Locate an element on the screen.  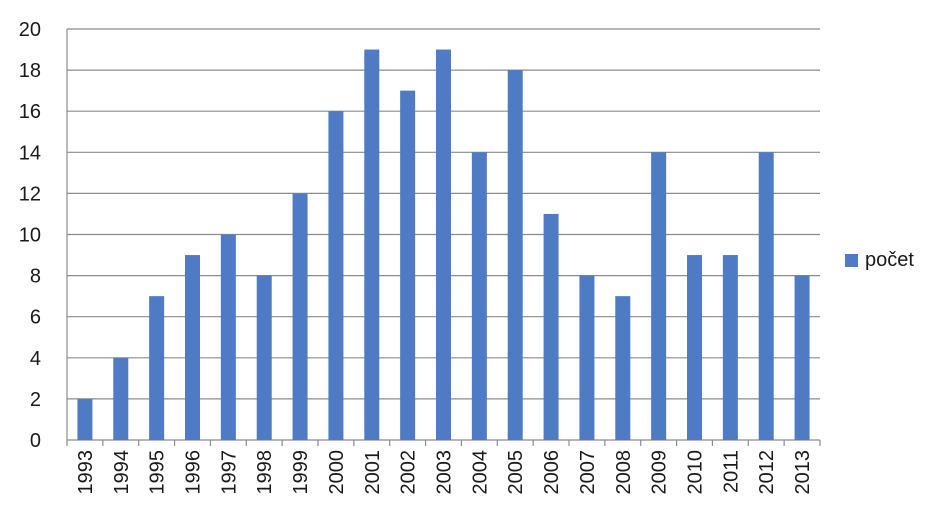
x-tick-label: 1995 is located at coordinates (158, 472).